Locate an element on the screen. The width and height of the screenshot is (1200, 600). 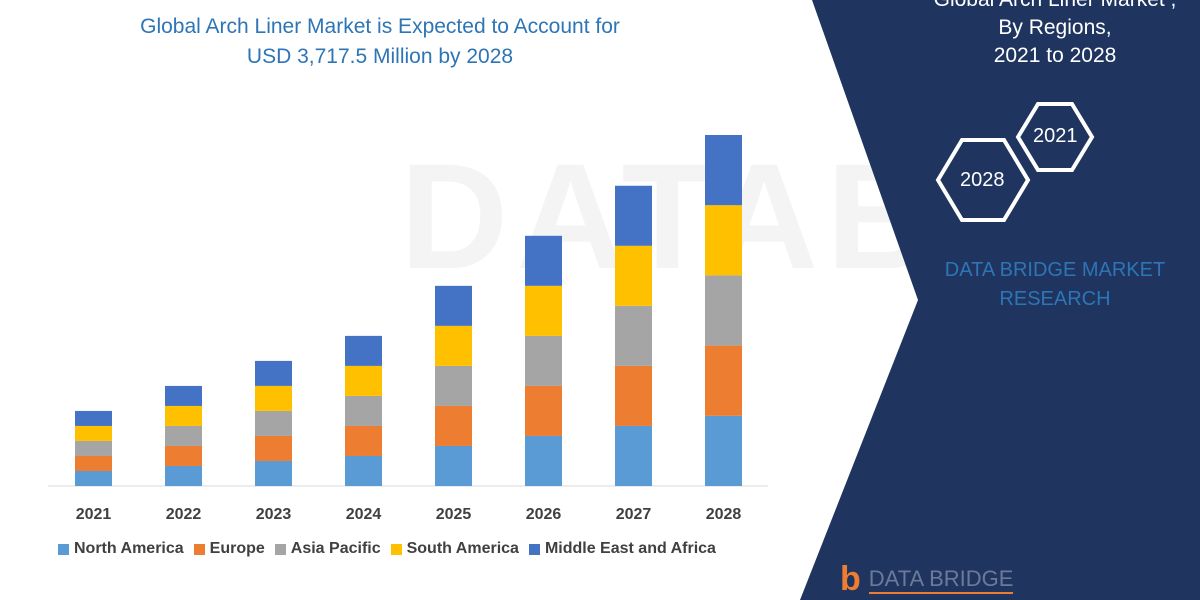
legend-label: Middle East and Africa is located at coordinates (630, 548).